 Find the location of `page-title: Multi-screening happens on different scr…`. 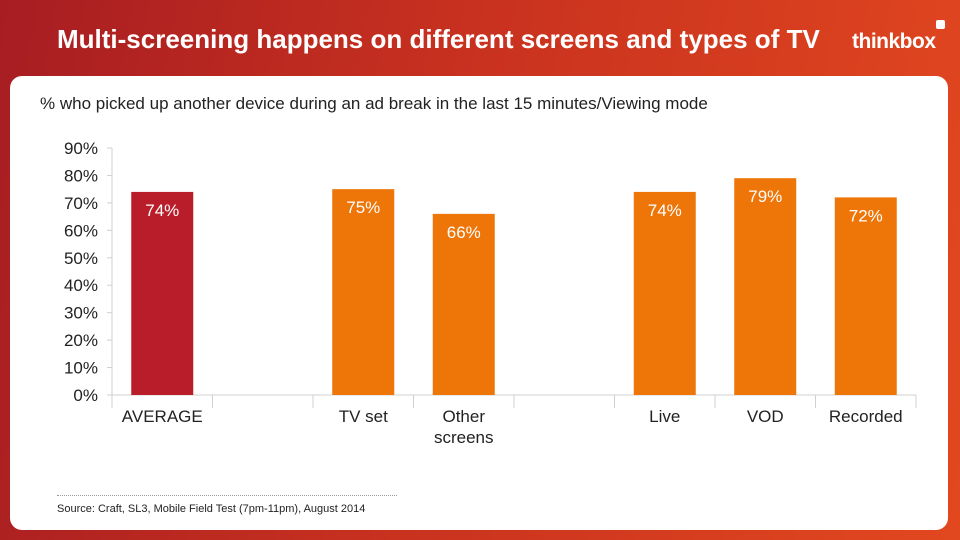

page-title: Multi-screening happens on different scr… is located at coordinates (438, 39).